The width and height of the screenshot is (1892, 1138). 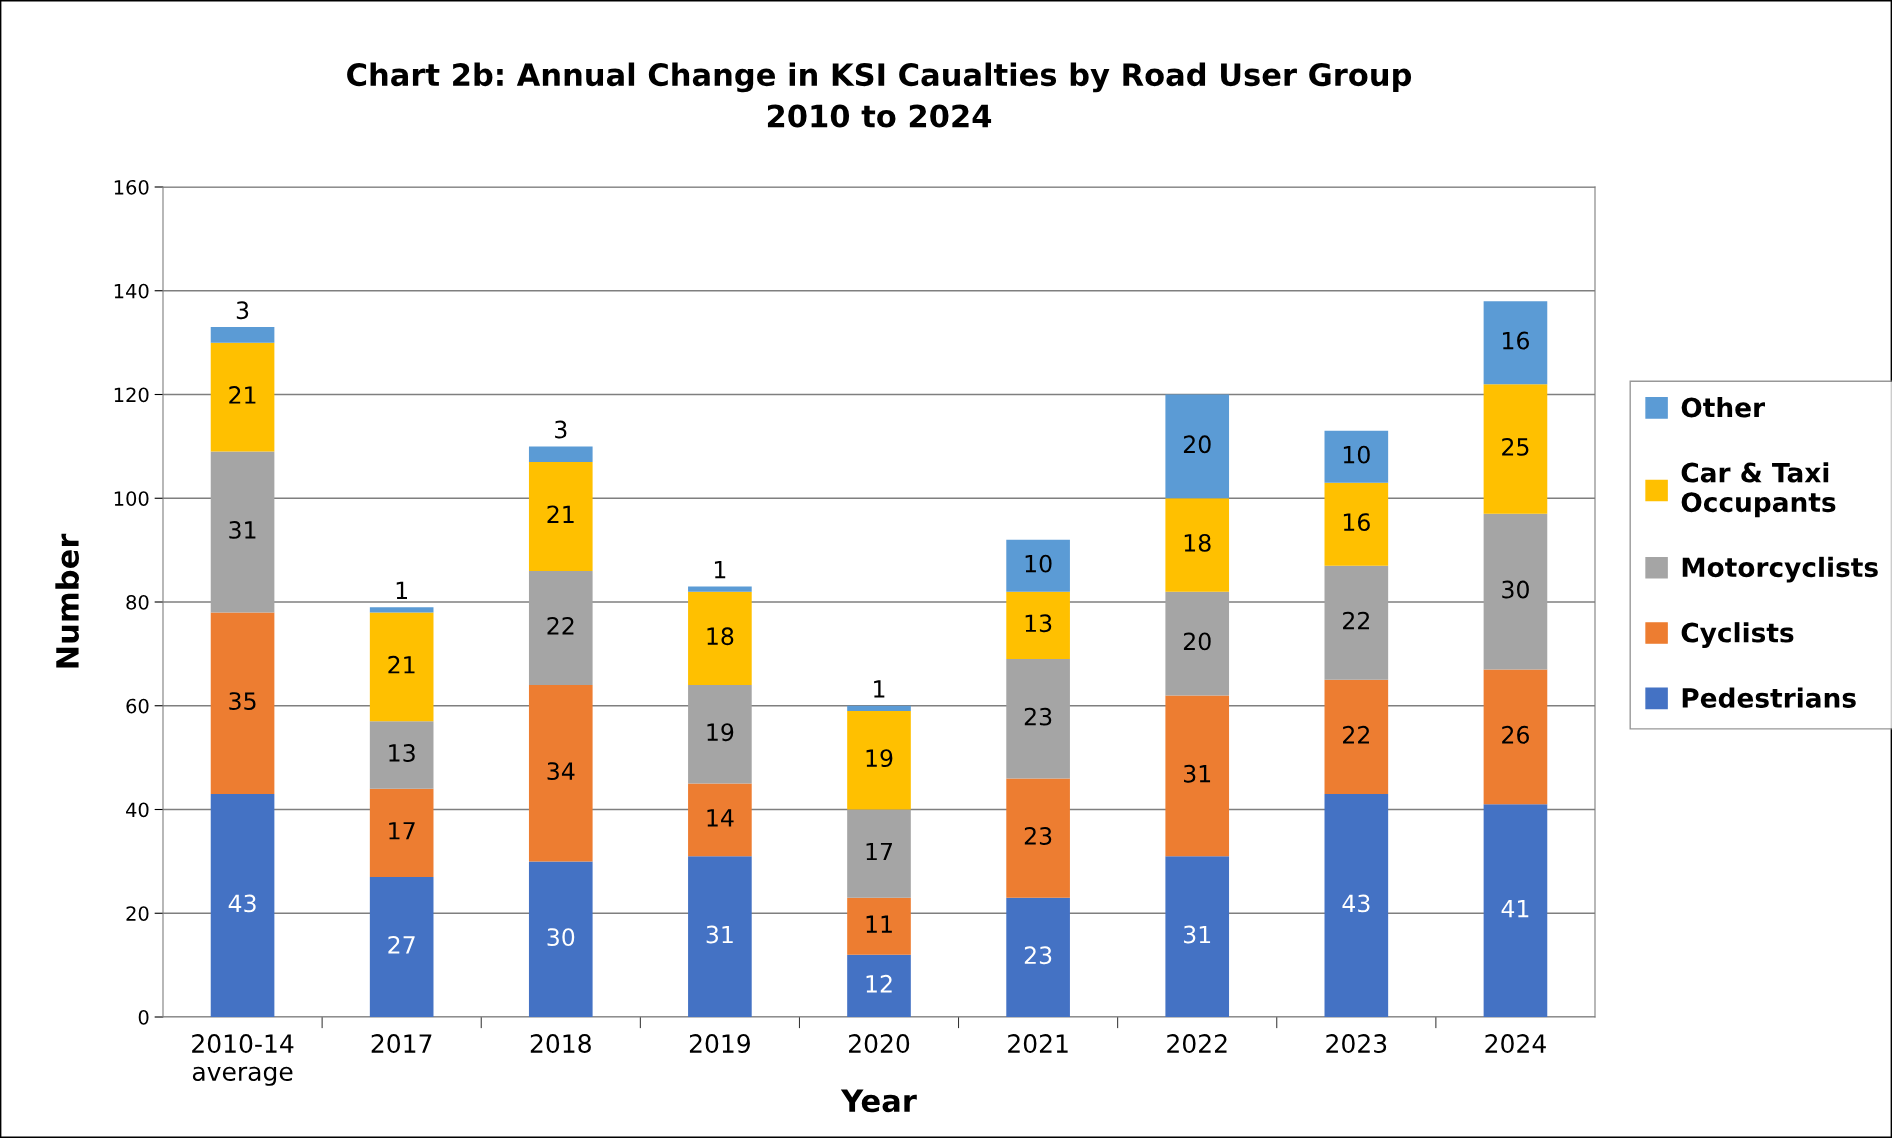 What do you see at coordinates (1758, 490) in the screenshot?
I see `legend-label: Car & Taxi Occupants` at bounding box center [1758, 490].